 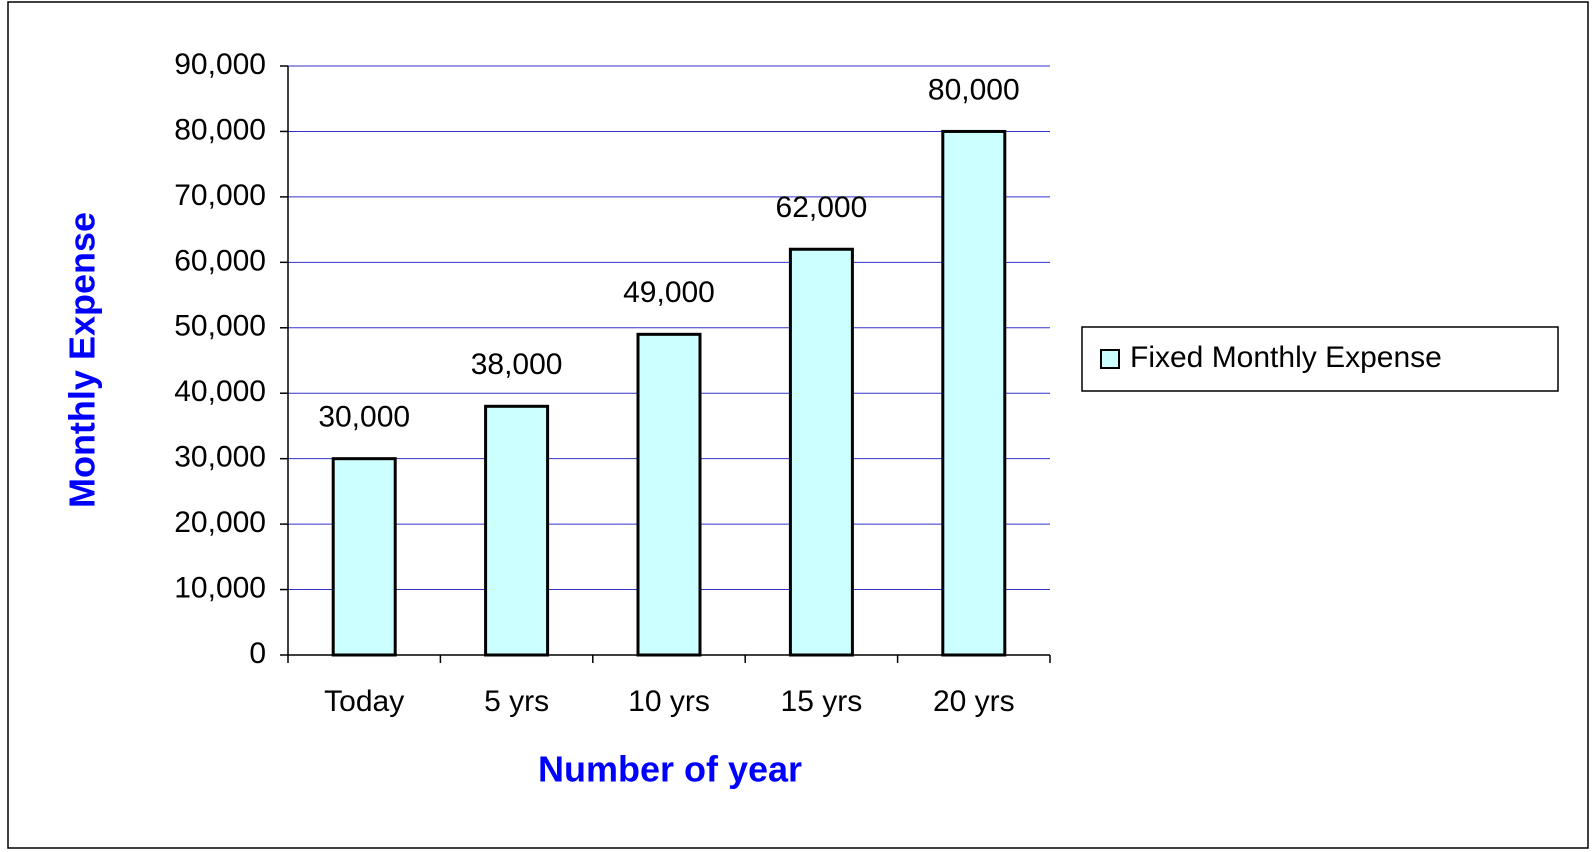 What do you see at coordinates (1286, 357) in the screenshot?
I see `legend-label: Fixed Monthly Expense` at bounding box center [1286, 357].